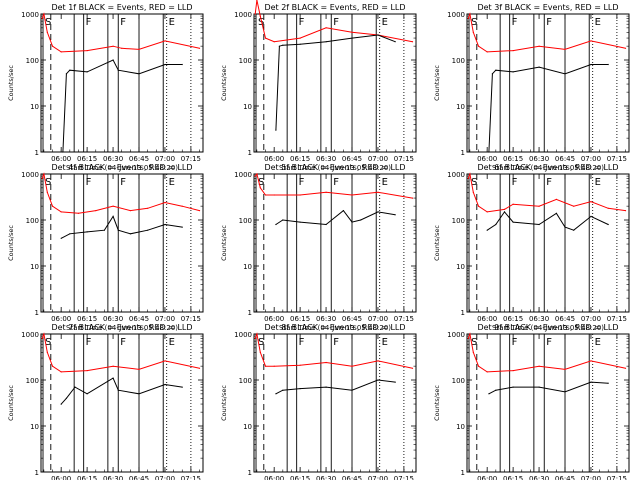  Describe the element at coordinates (11, 403) in the screenshot. I see `y-axis-label: Counts/sec` at that location.